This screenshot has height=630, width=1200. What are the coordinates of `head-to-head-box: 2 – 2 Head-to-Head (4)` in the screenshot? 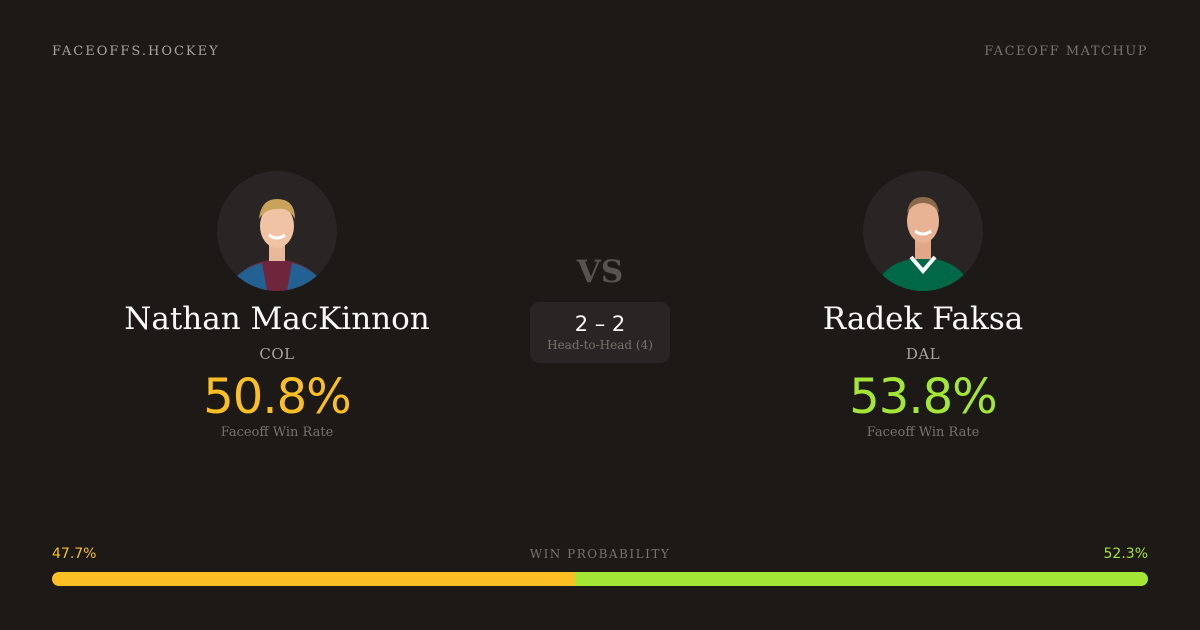 It's located at (600, 332).